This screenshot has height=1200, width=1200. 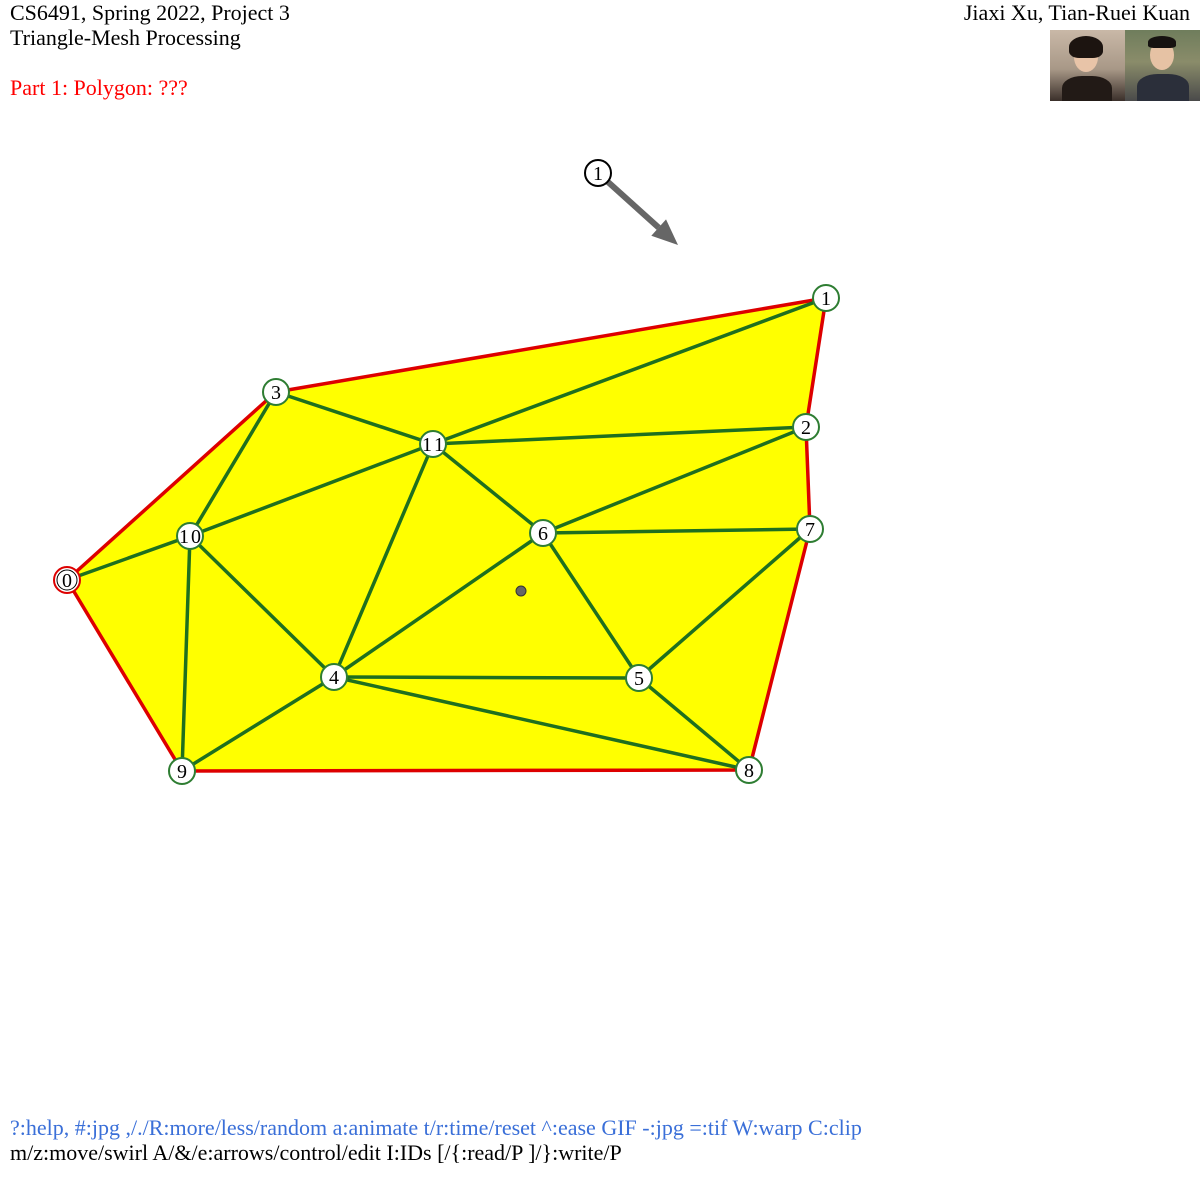 What do you see at coordinates (433, 444) in the screenshot?
I see `vertex-11: 11` at bounding box center [433, 444].